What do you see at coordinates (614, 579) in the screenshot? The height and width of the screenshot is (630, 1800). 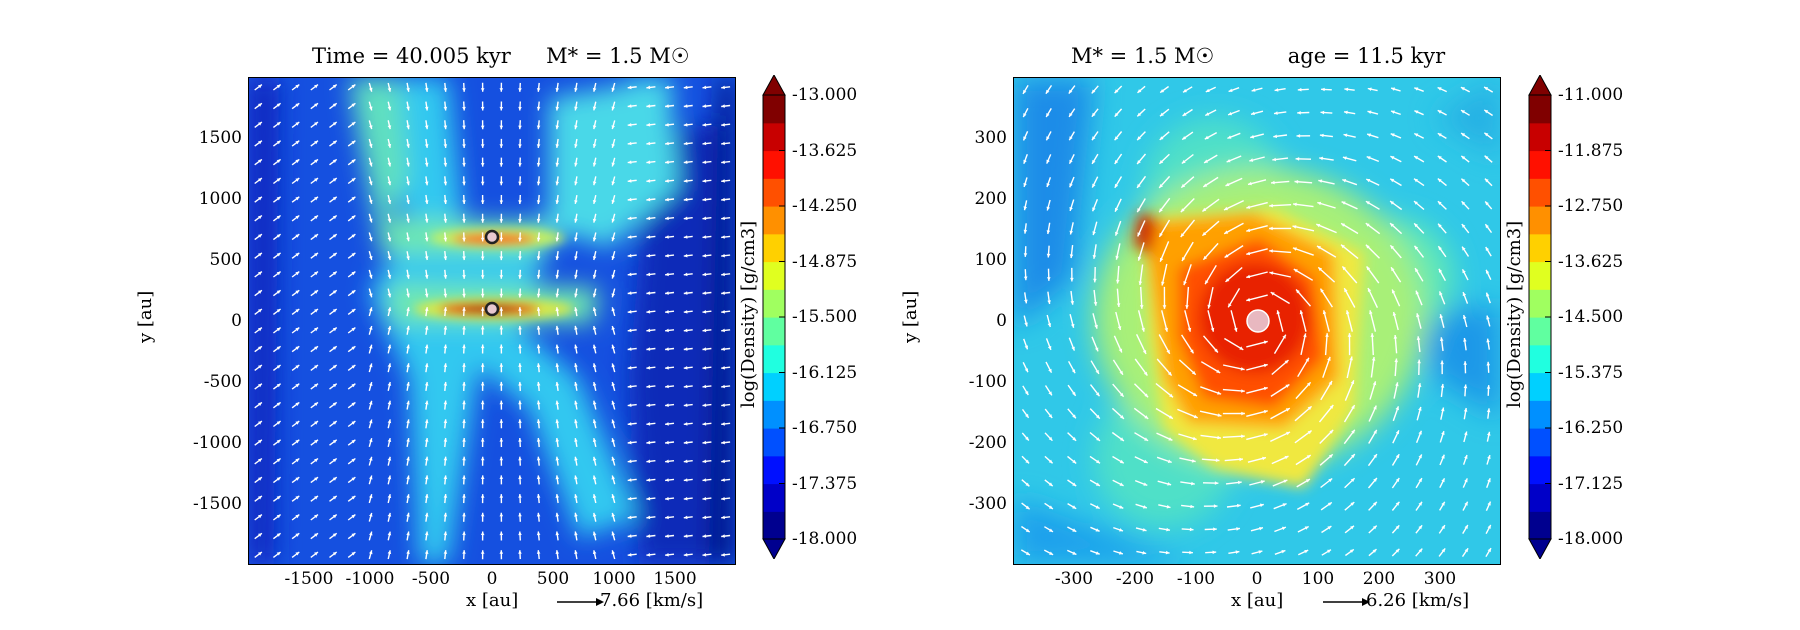 I see `x-tick-label: 1000` at bounding box center [614, 579].